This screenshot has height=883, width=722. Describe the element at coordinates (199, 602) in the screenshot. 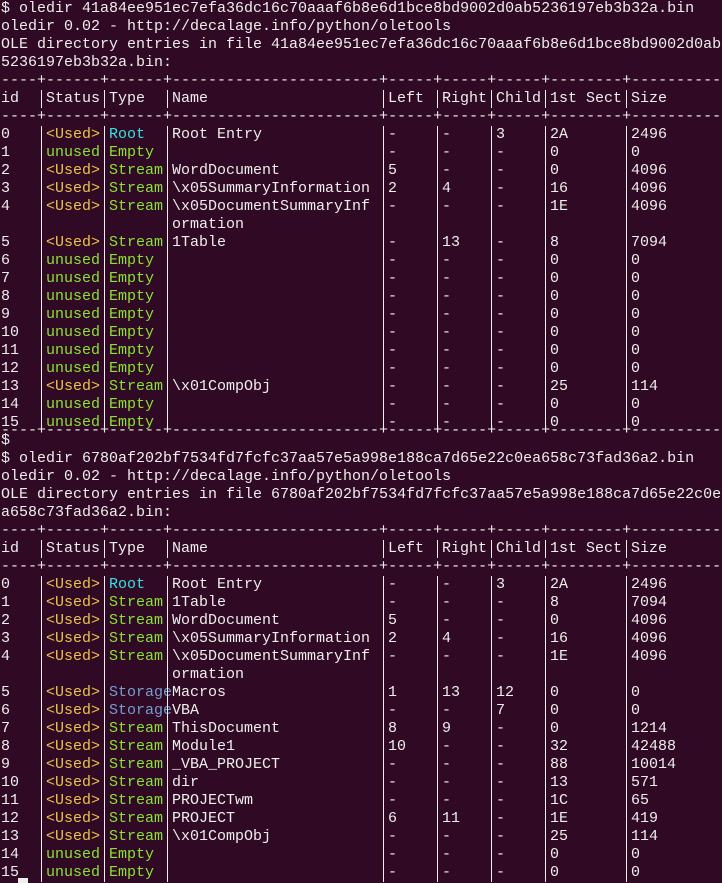

I see `cell-name: 1Table` at that location.